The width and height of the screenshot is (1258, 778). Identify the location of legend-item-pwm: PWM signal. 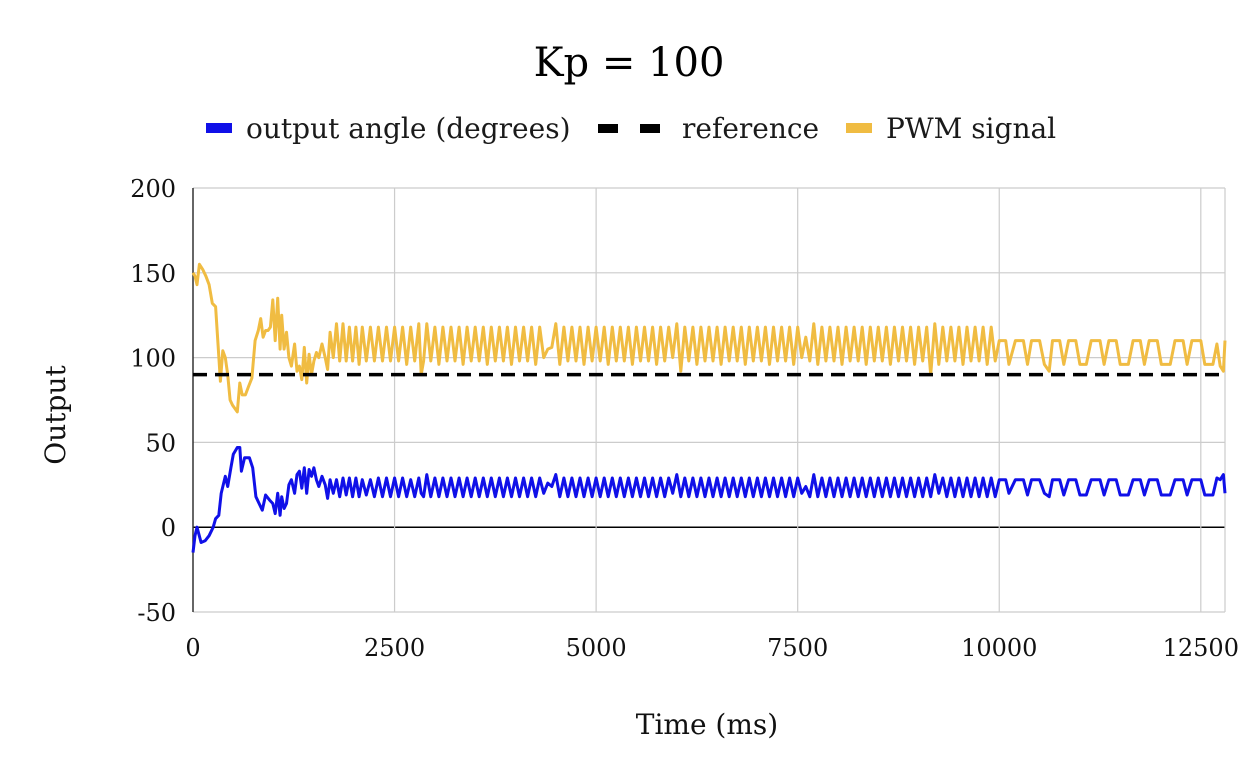
(951, 128).